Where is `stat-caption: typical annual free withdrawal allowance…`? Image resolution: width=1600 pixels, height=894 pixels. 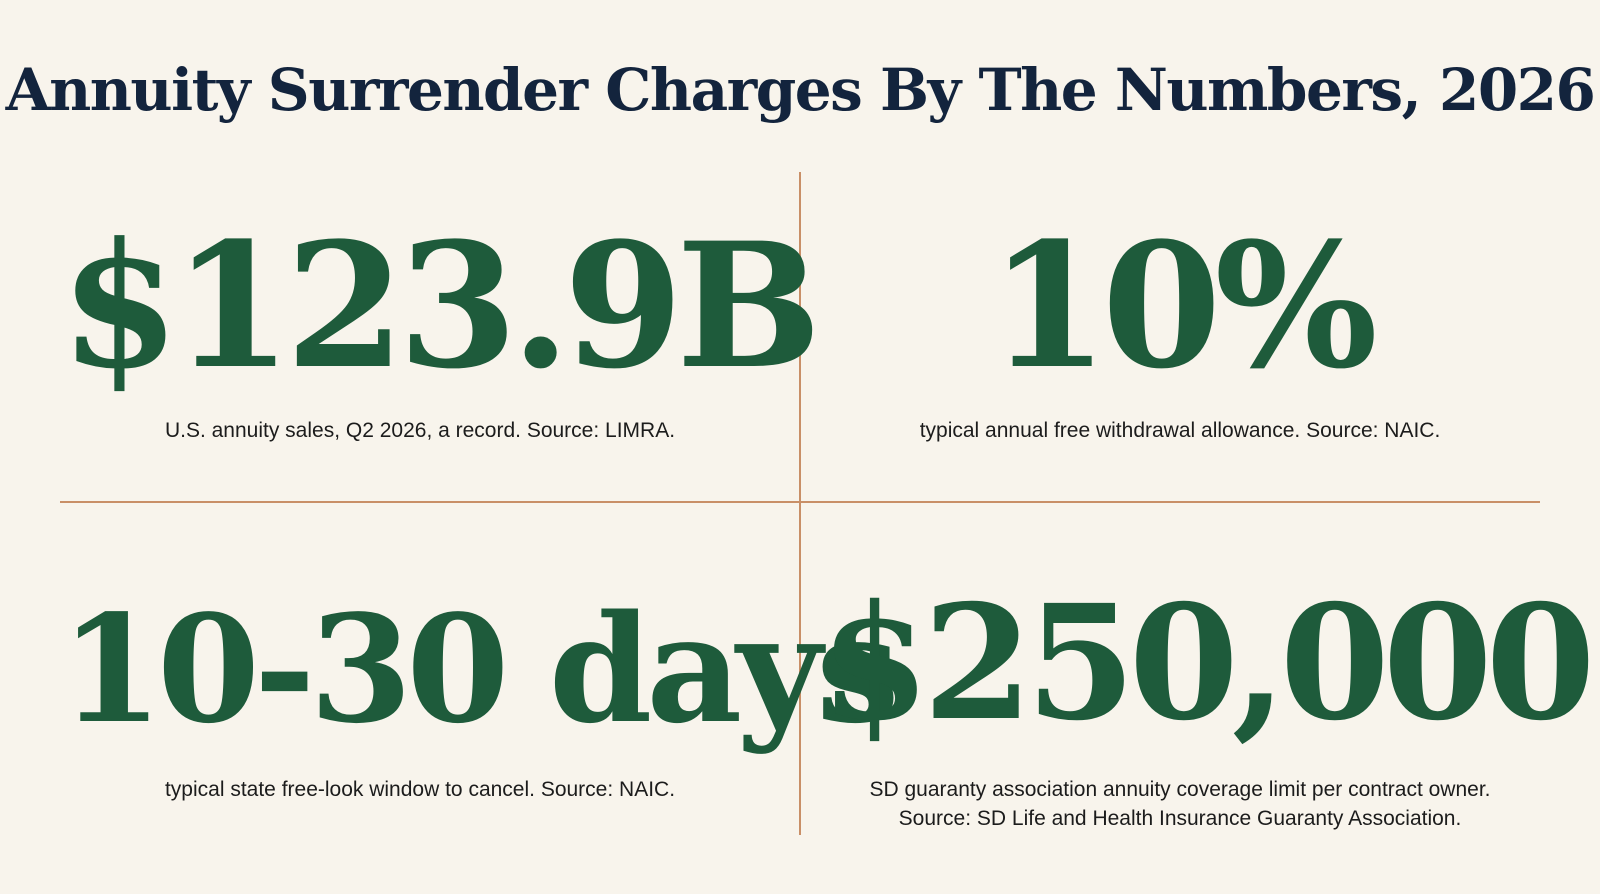
stat-caption: typical annual free withdrawal allowance… is located at coordinates (1180, 430).